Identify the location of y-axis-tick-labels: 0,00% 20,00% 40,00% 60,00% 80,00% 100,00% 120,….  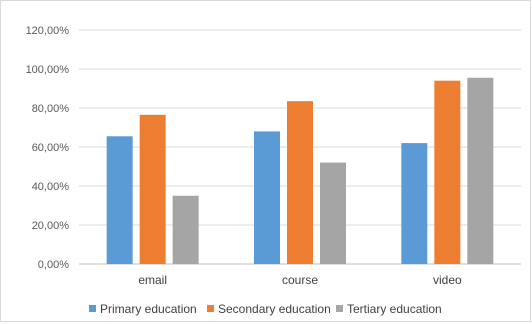
(48, 148).